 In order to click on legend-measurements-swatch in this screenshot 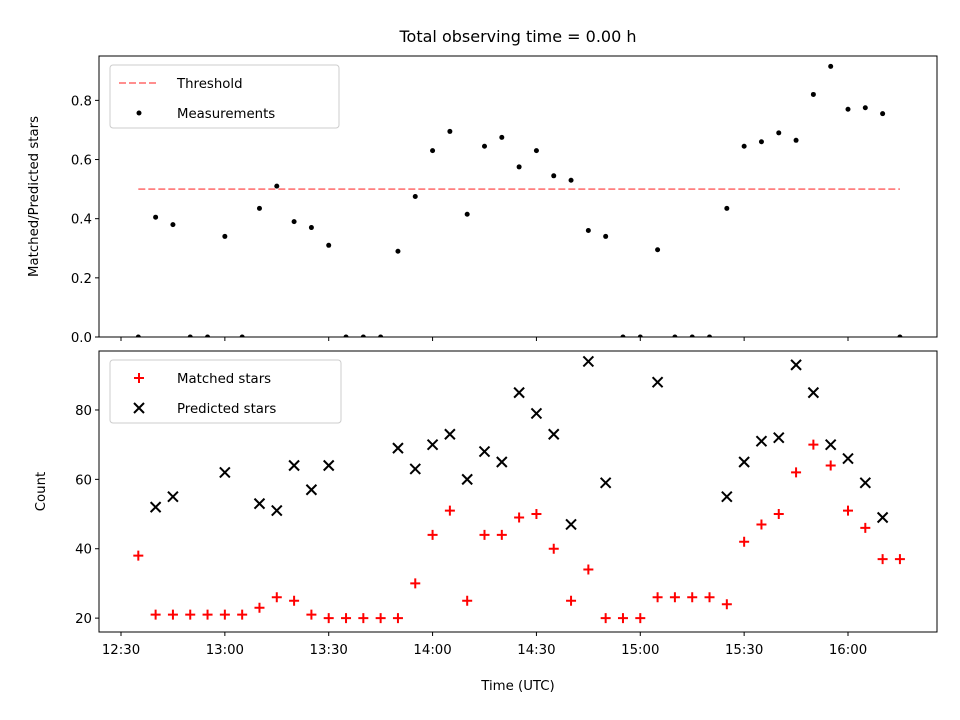, I will do `click(139, 113)`.